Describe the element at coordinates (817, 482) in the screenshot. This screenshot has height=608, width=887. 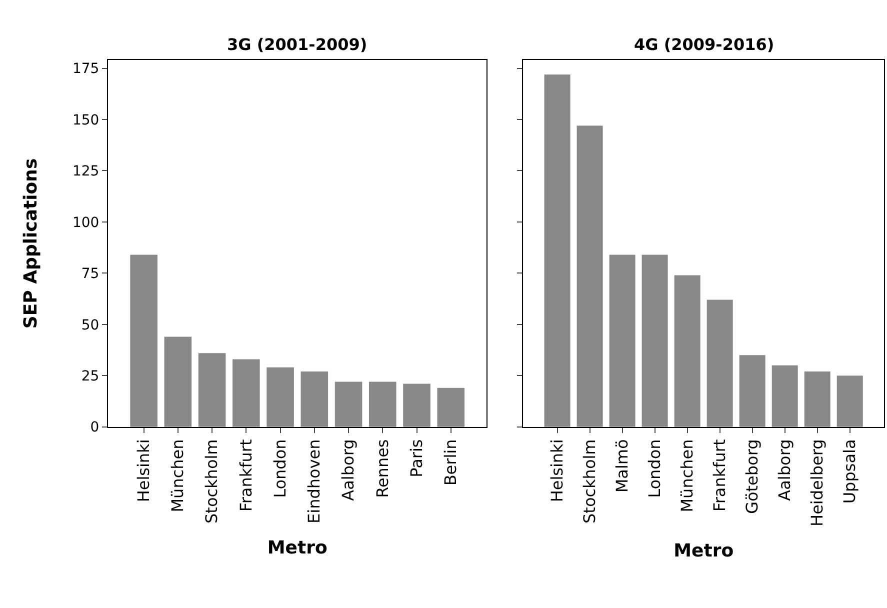
I see `x-tick-label: Heidelberg` at that location.